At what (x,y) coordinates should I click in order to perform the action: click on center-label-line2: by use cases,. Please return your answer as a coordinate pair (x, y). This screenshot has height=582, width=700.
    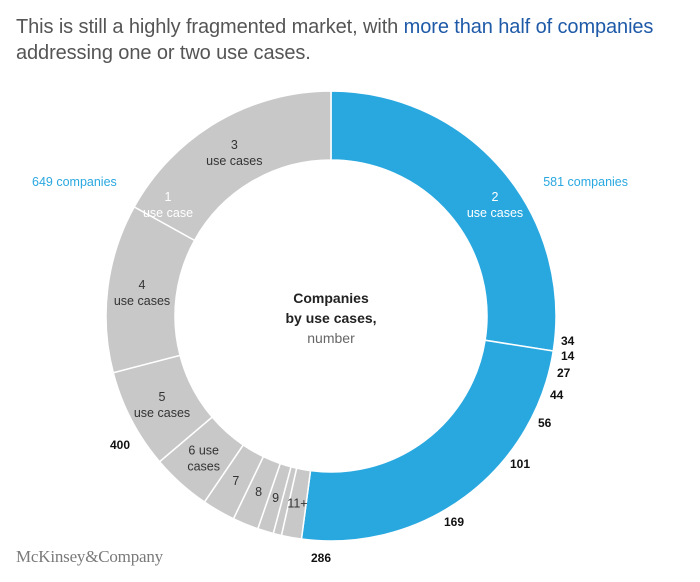
    Looking at the image, I should click on (330, 318).